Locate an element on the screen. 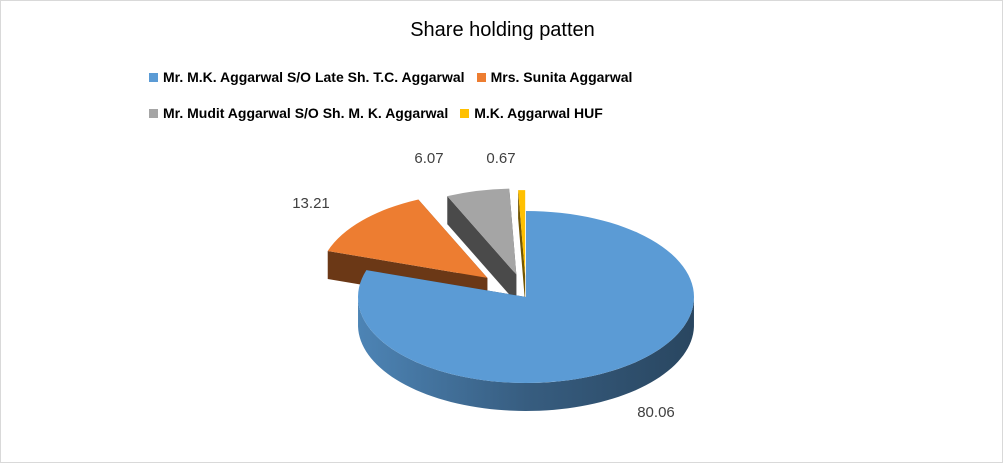  legend-label: M.K. Aggarwal HUF is located at coordinates (538, 113).